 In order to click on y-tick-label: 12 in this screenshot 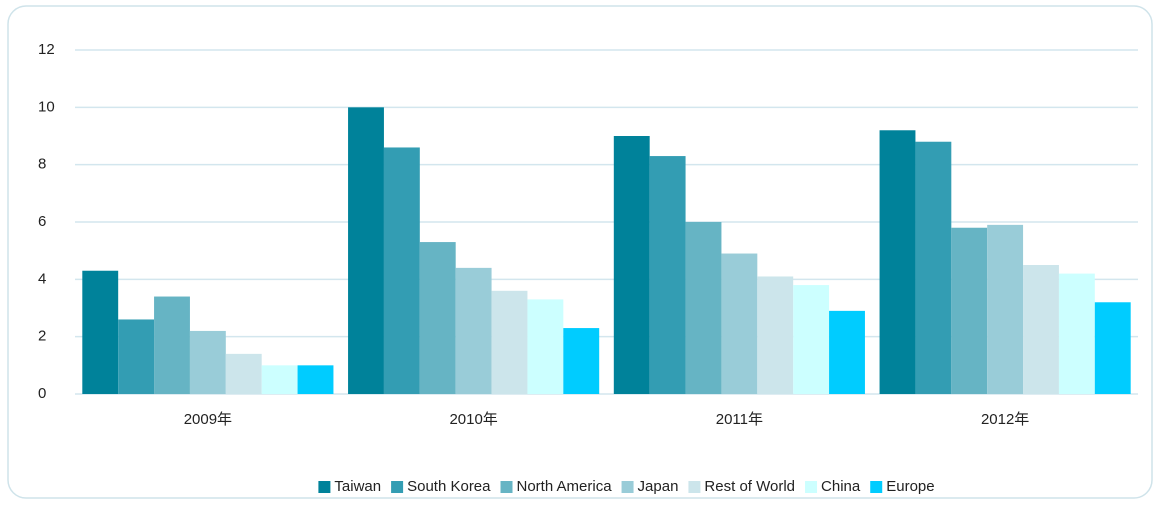, I will do `click(46, 49)`.